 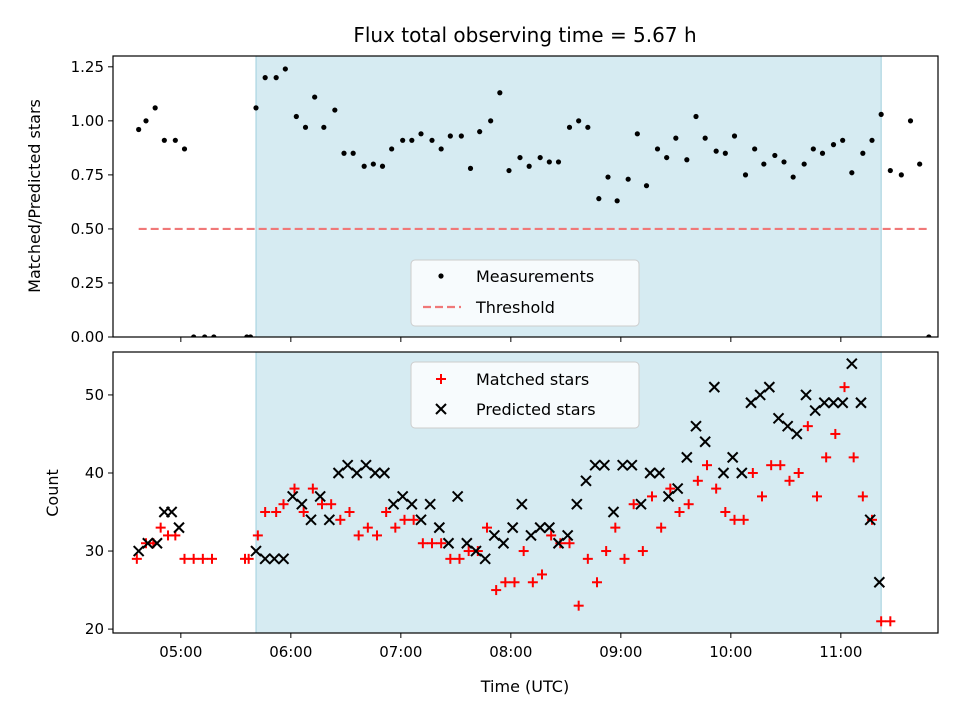 What do you see at coordinates (620, 652) in the screenshot?
I see `count-xtick-label: 09:00` at bounding box center [620, 652].